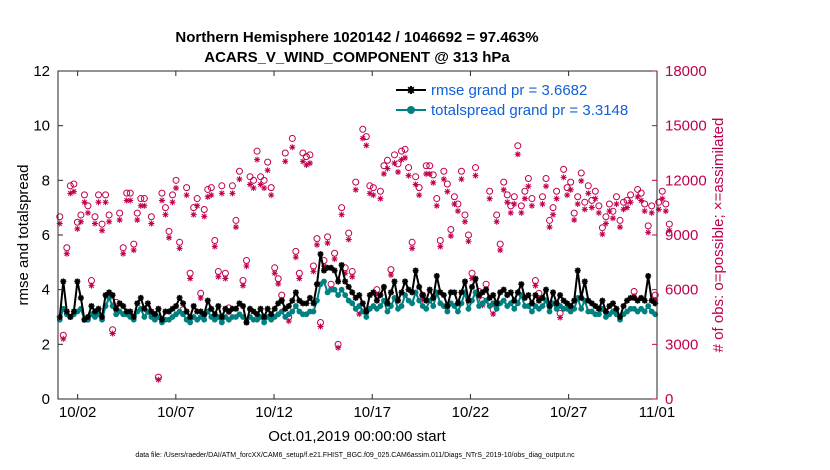 The height and width of the screenshot is (470, 830). I want to click on y-axis-right: 0 3000 6000 9000 12000 15000 18000, so click(679, 235).